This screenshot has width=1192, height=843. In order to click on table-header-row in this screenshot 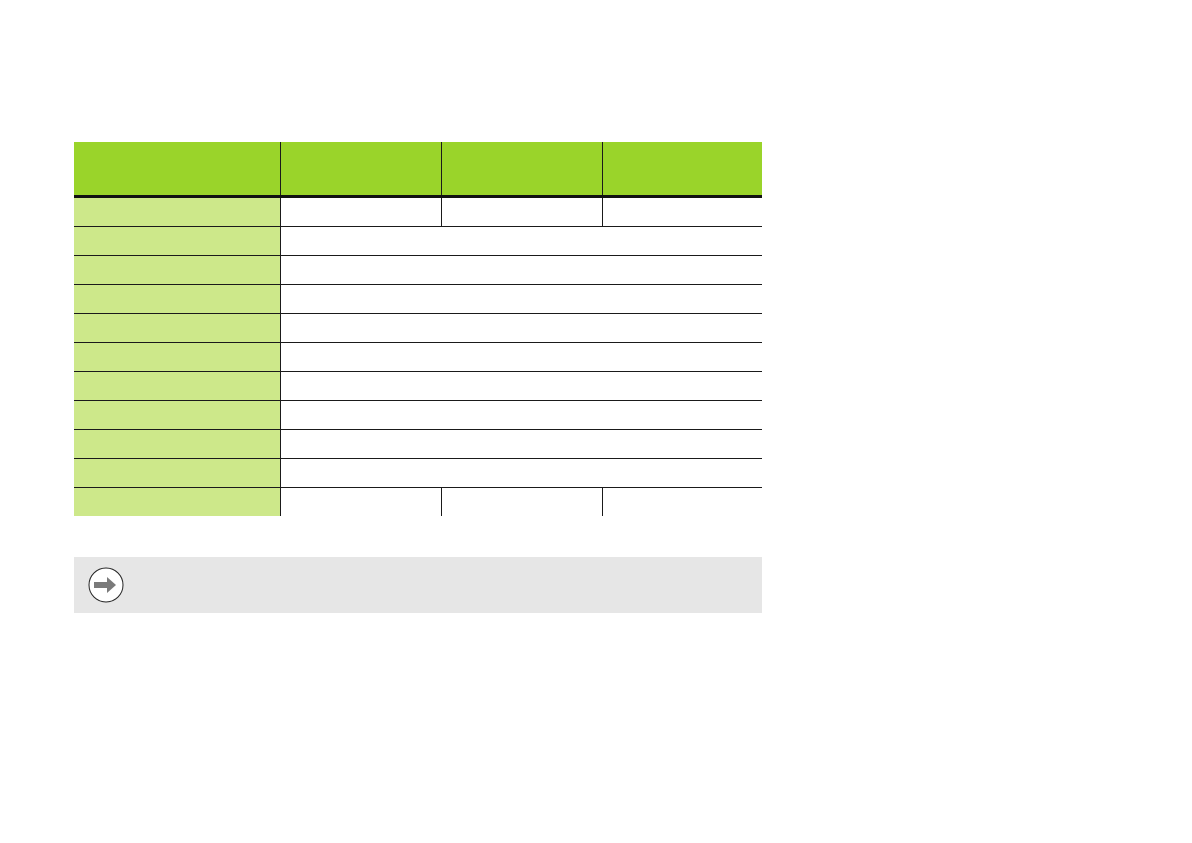, I will do `click(418, 170)`.